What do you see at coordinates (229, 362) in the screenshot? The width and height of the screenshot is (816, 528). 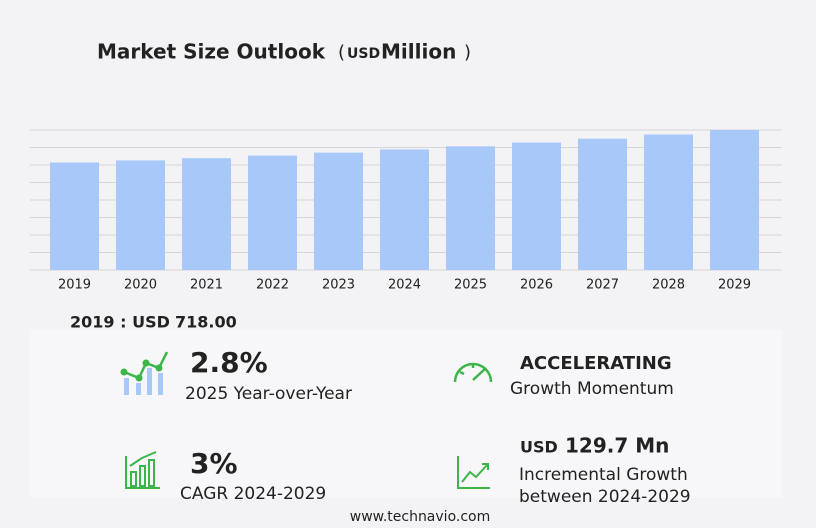 I see `yoy-value: 2.8%` at bounding box center [229, 362].